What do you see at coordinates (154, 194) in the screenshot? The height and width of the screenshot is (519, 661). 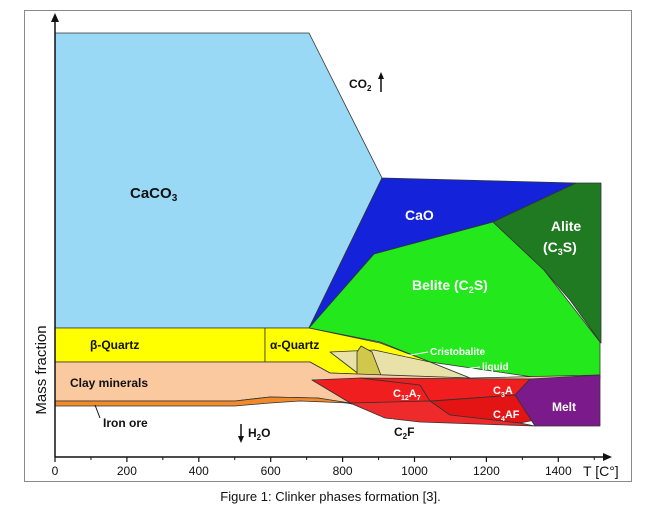 I see `label-caco3: CaCO3` at bounding box center [154, 194].